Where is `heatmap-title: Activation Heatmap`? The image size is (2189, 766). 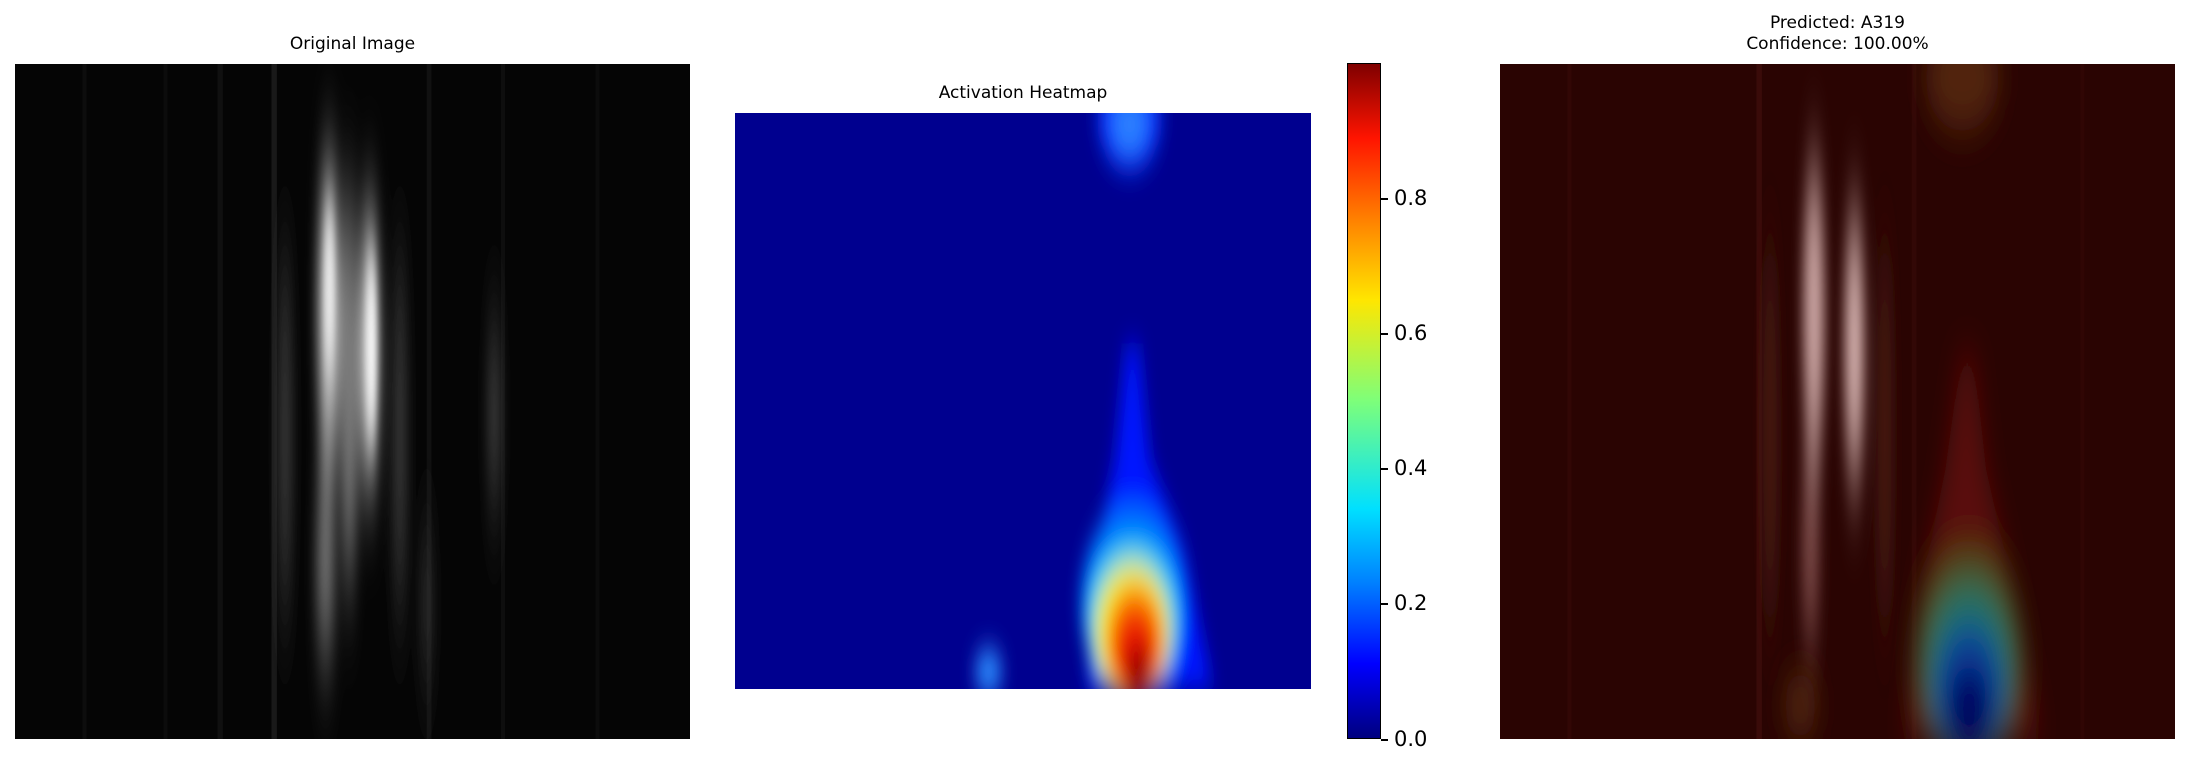
heatmap-title: Activation Heatmap is located at coordinates (1023, 93).